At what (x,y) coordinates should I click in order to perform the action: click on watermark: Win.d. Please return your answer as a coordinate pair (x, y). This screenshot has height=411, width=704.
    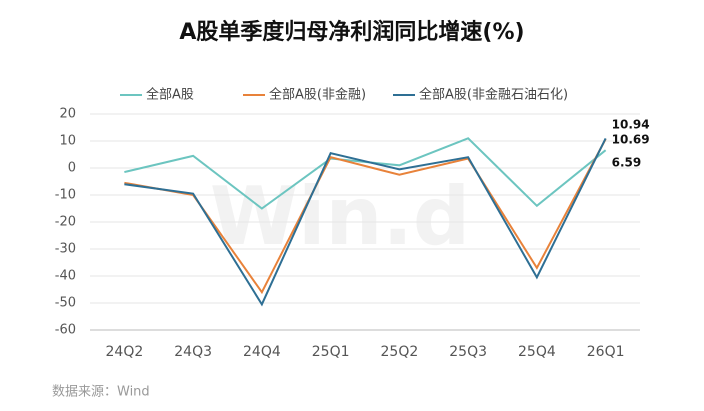
    Looking at the image, I should click on (340, 216).